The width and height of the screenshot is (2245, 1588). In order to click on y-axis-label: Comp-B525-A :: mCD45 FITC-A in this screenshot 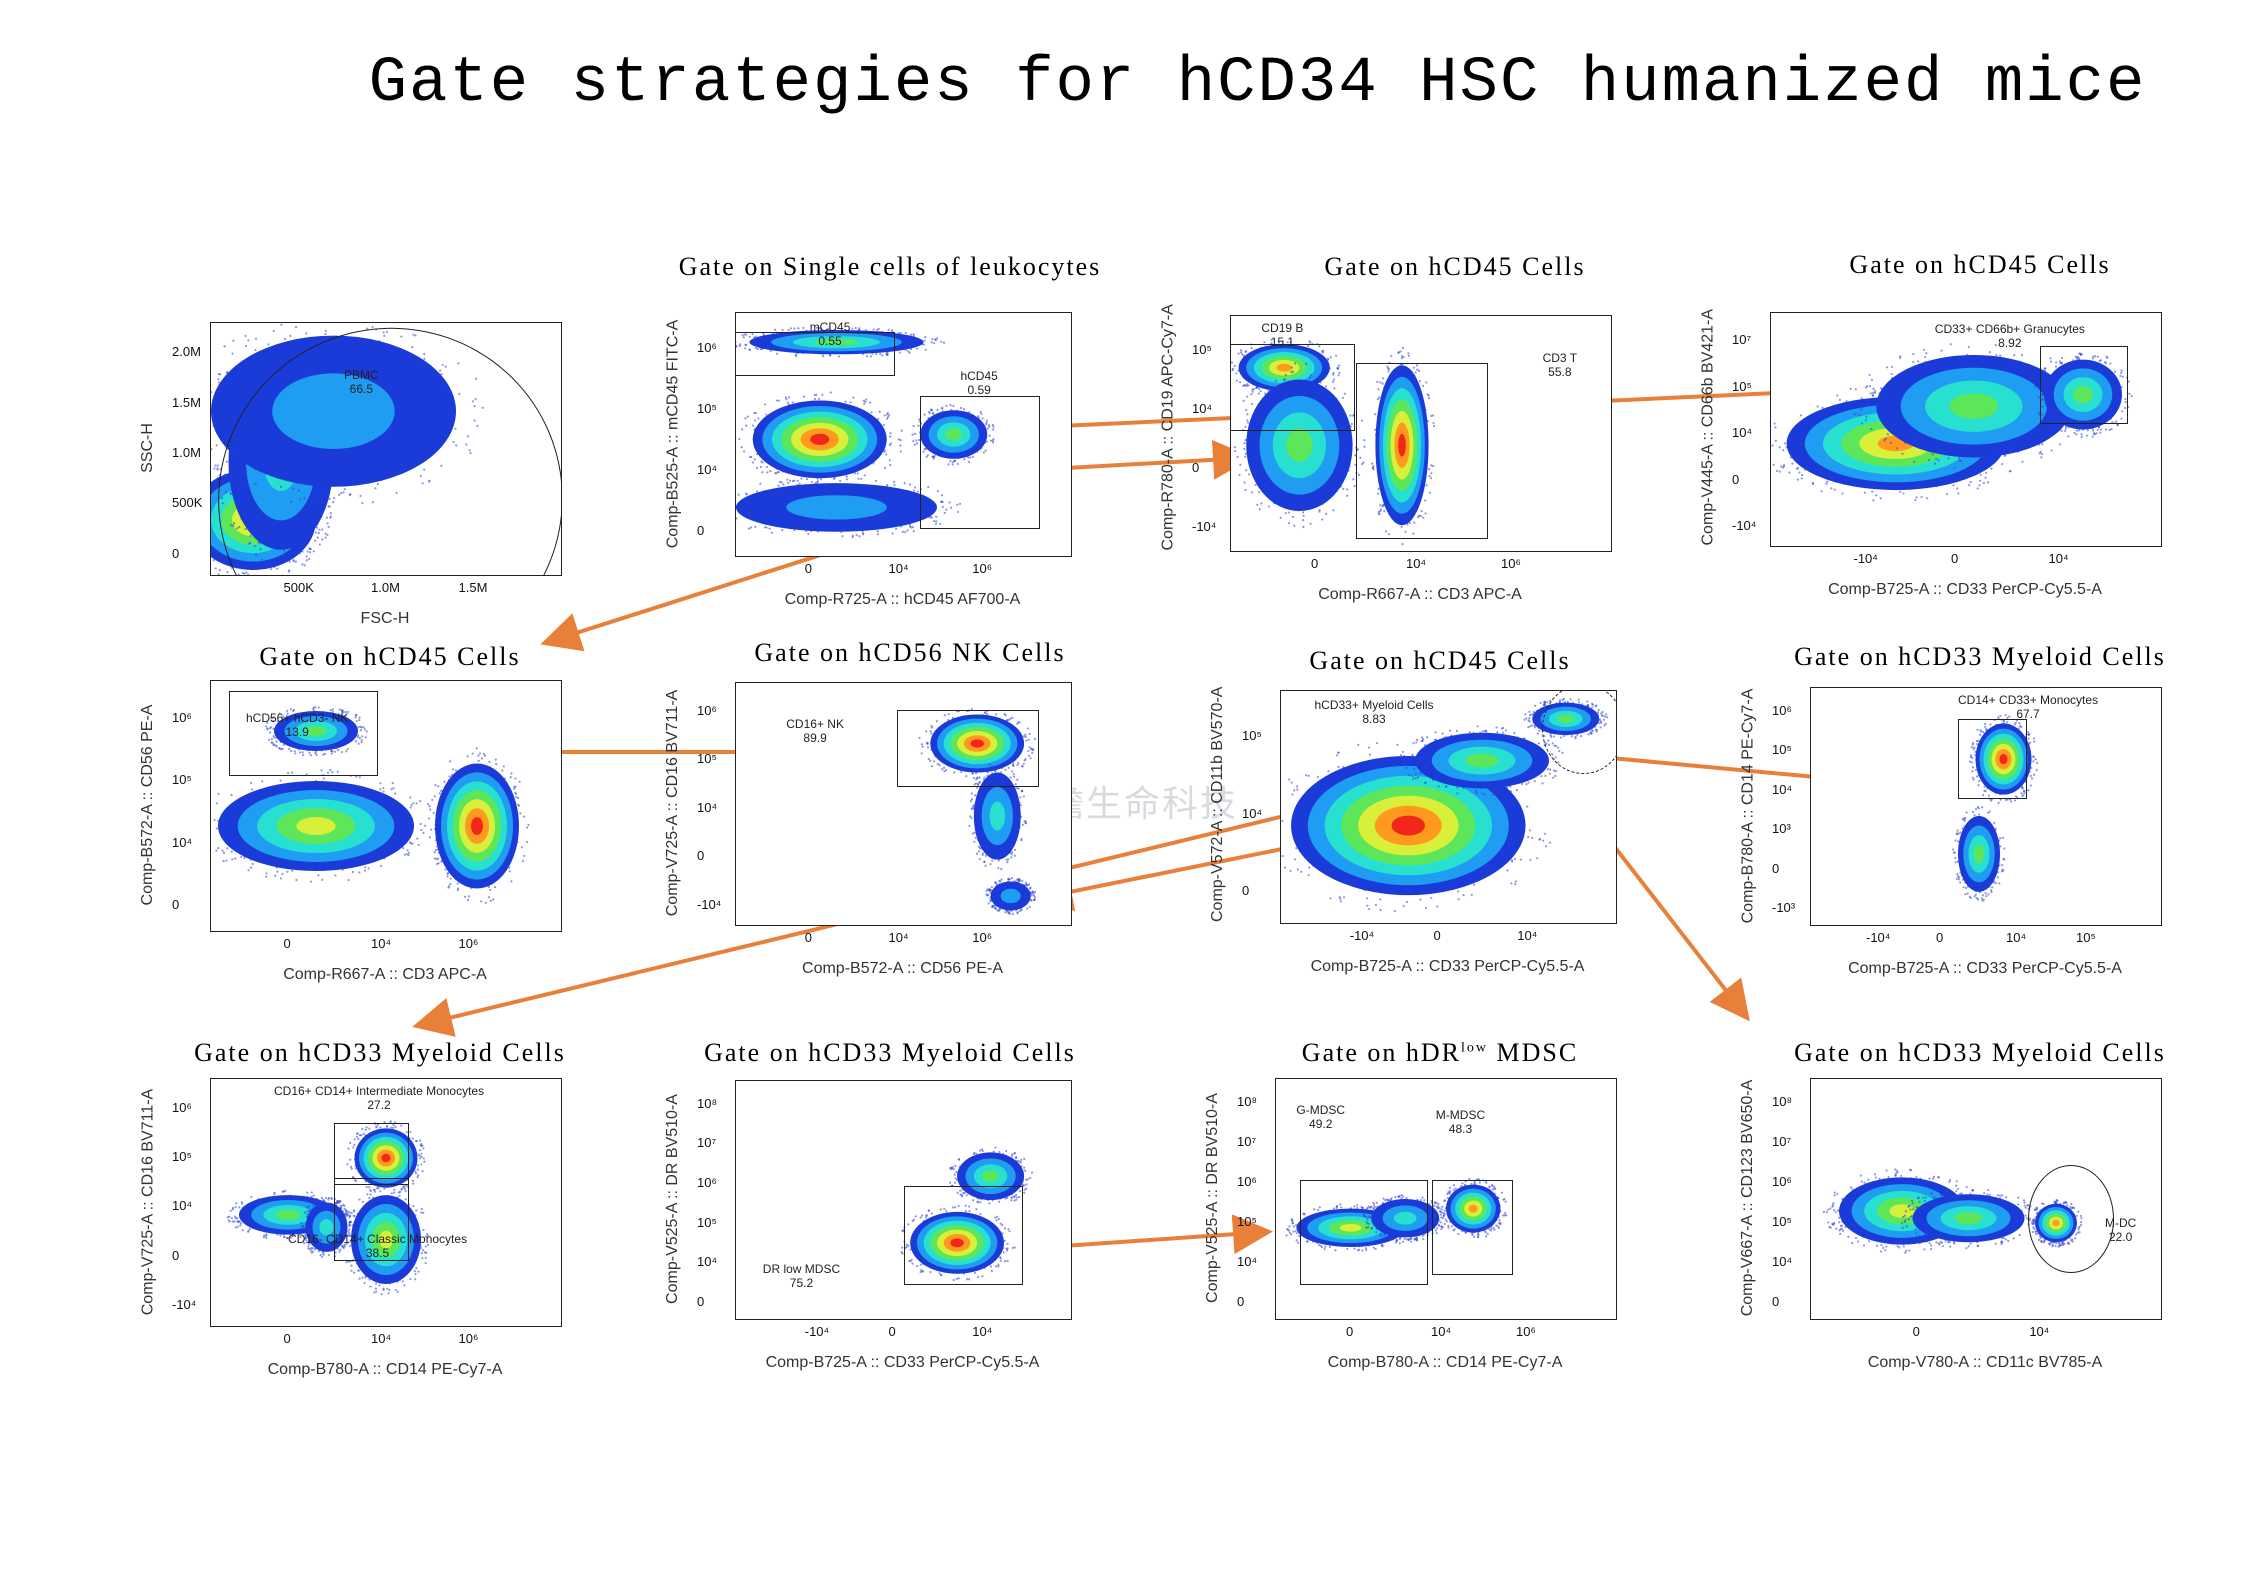, I will do `click(672, 433)`.